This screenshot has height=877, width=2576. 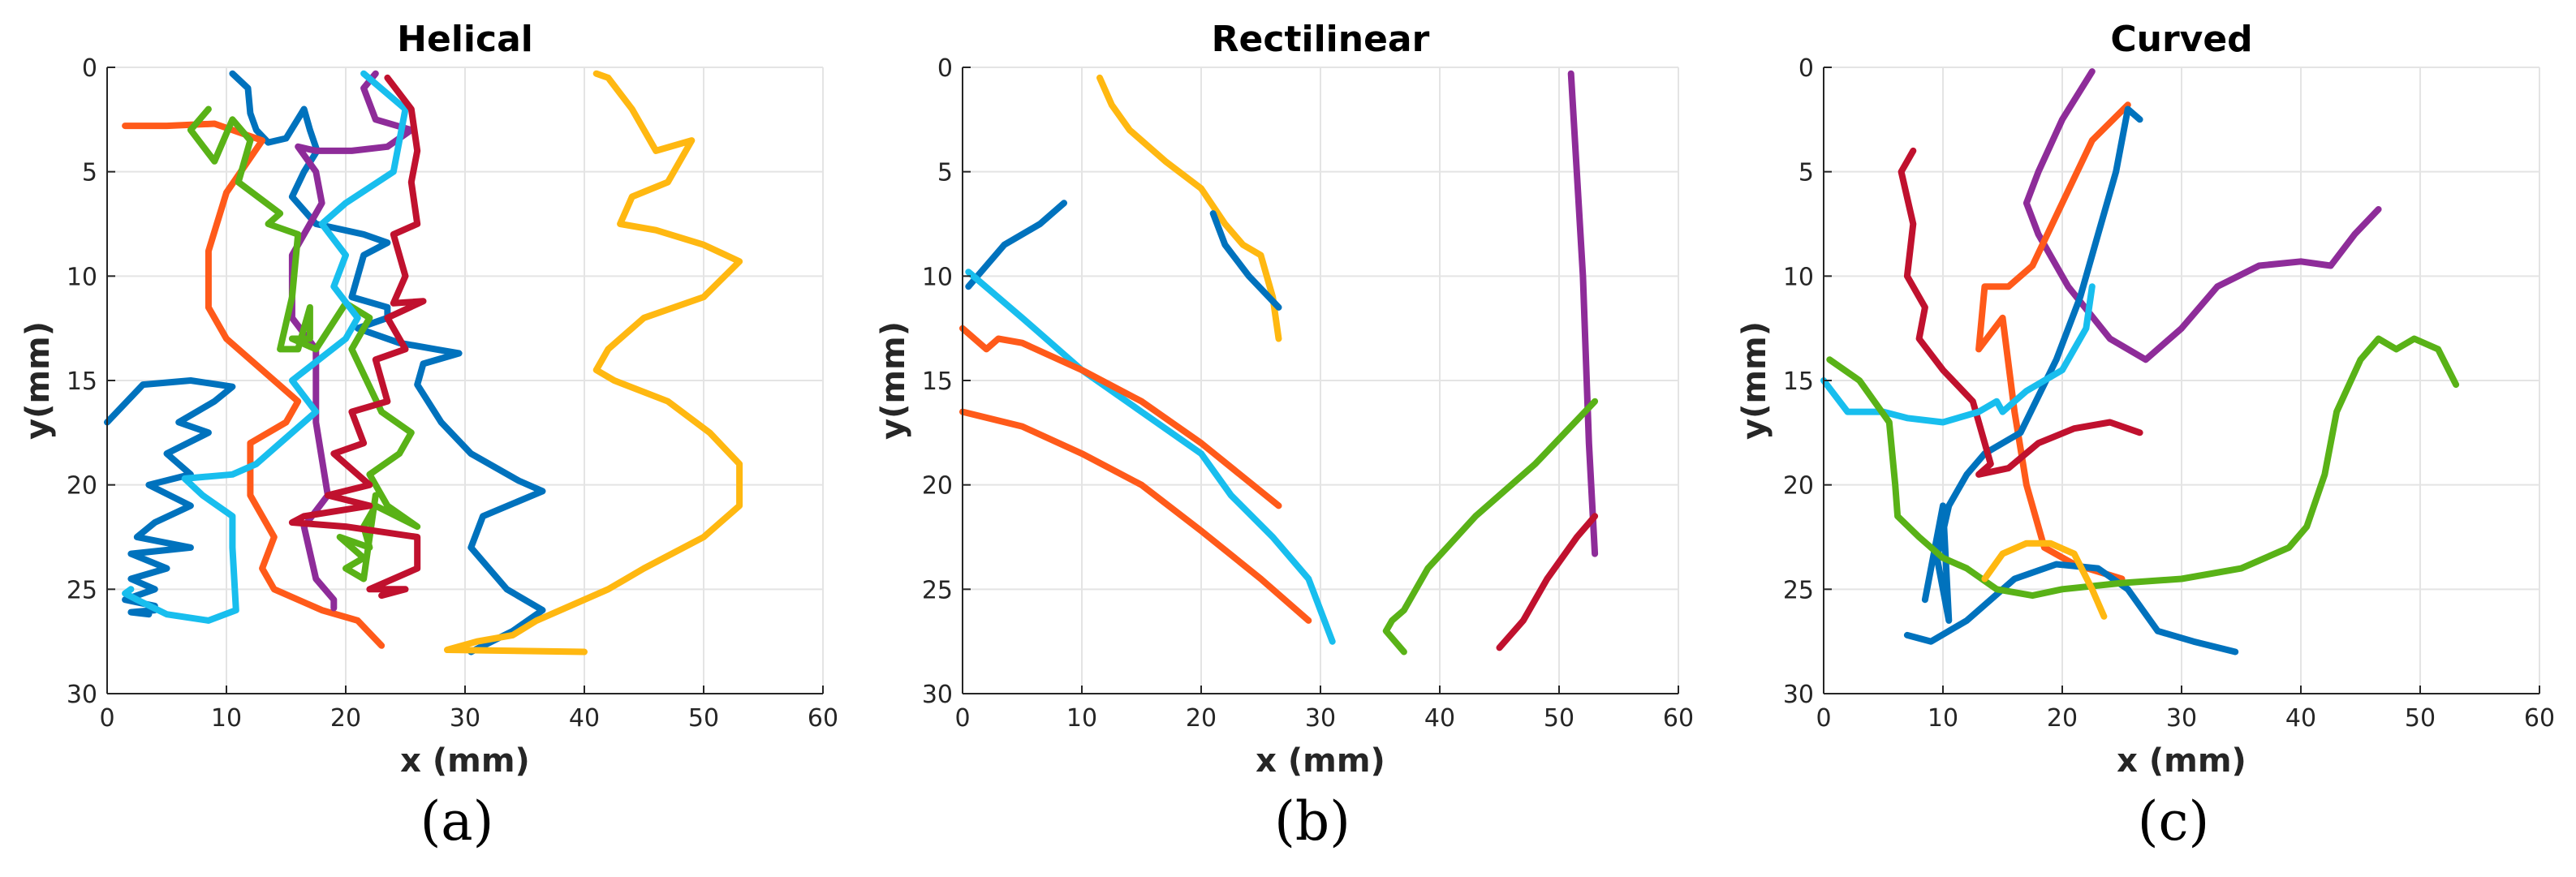 I want to click on chart-title: Helical, so click(x=465, y=39).